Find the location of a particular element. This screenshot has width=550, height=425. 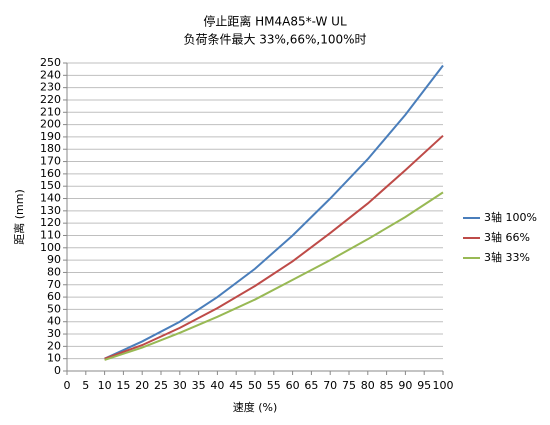

y-tick-label: 170 is located at coordinates (50, 161).